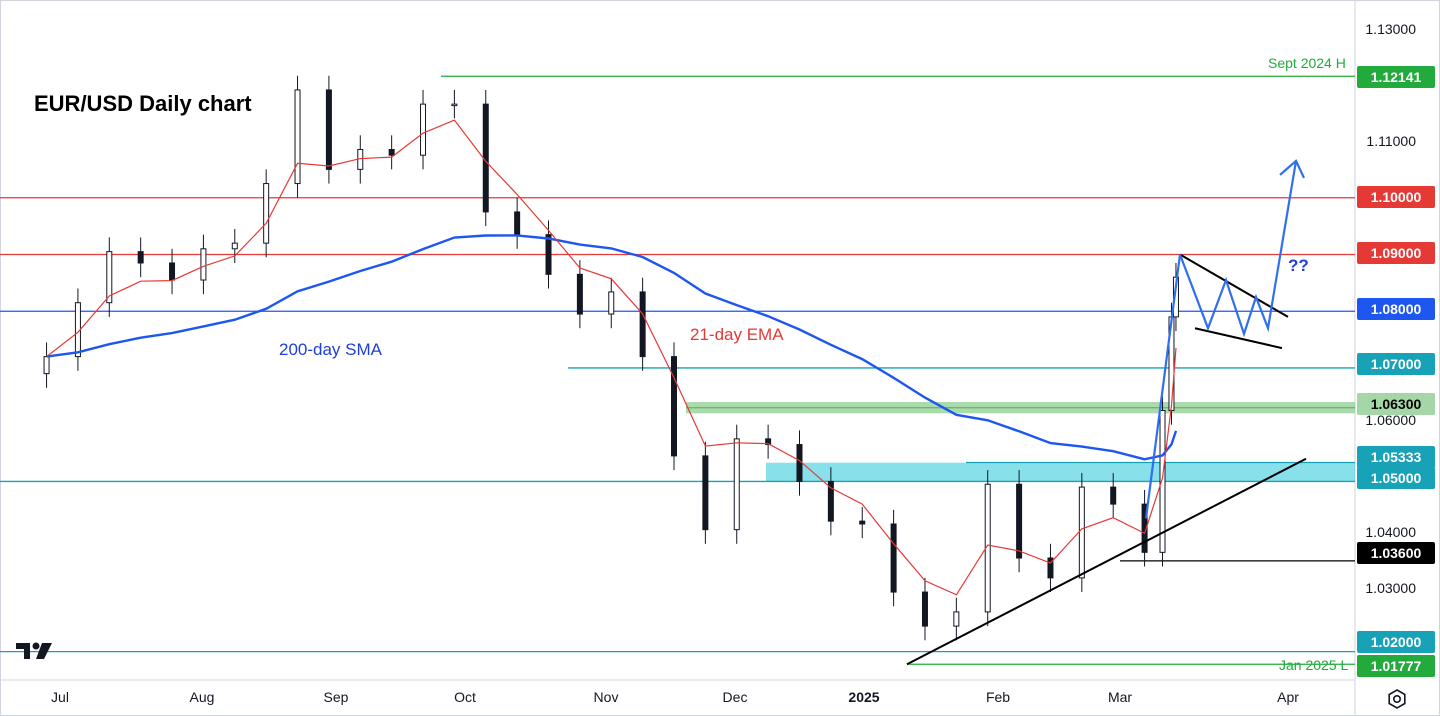 The image size is (1440, 716). What do you see at coordinates (1396, 666) in the screenshot?
I see `price-tag-1-01777: 1.01777` at bounding box center [1396, 666].